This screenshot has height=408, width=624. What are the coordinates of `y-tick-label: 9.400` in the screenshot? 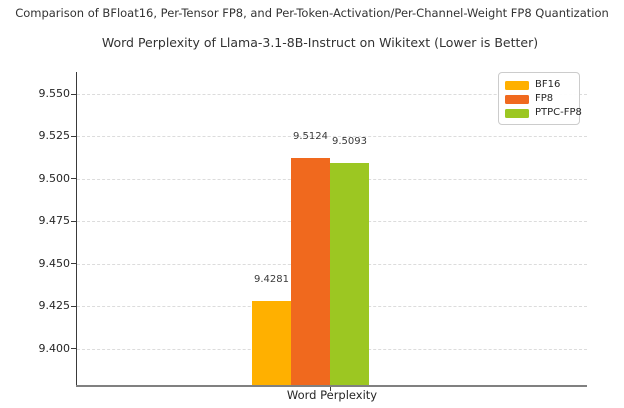 It's located at (54, 348).